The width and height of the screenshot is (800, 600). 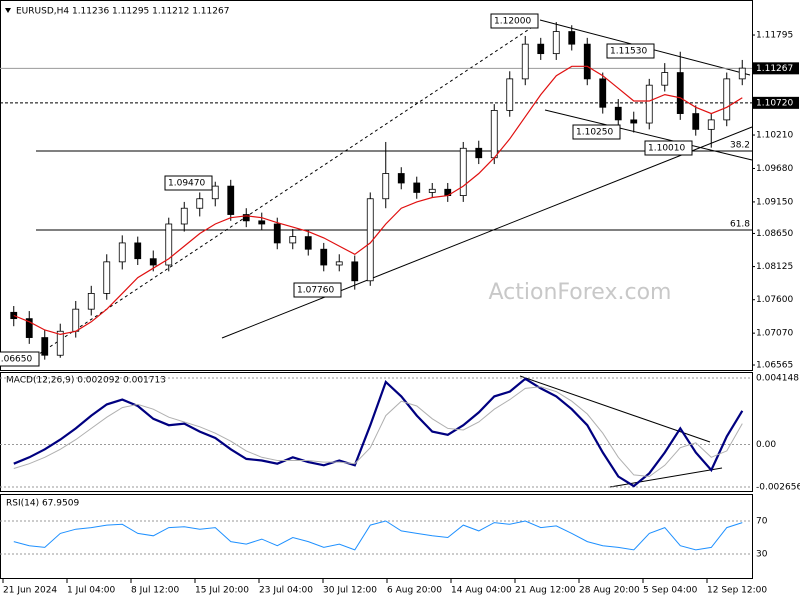 I want to click on annotation: 1.07760, so click(x=315, y=291).